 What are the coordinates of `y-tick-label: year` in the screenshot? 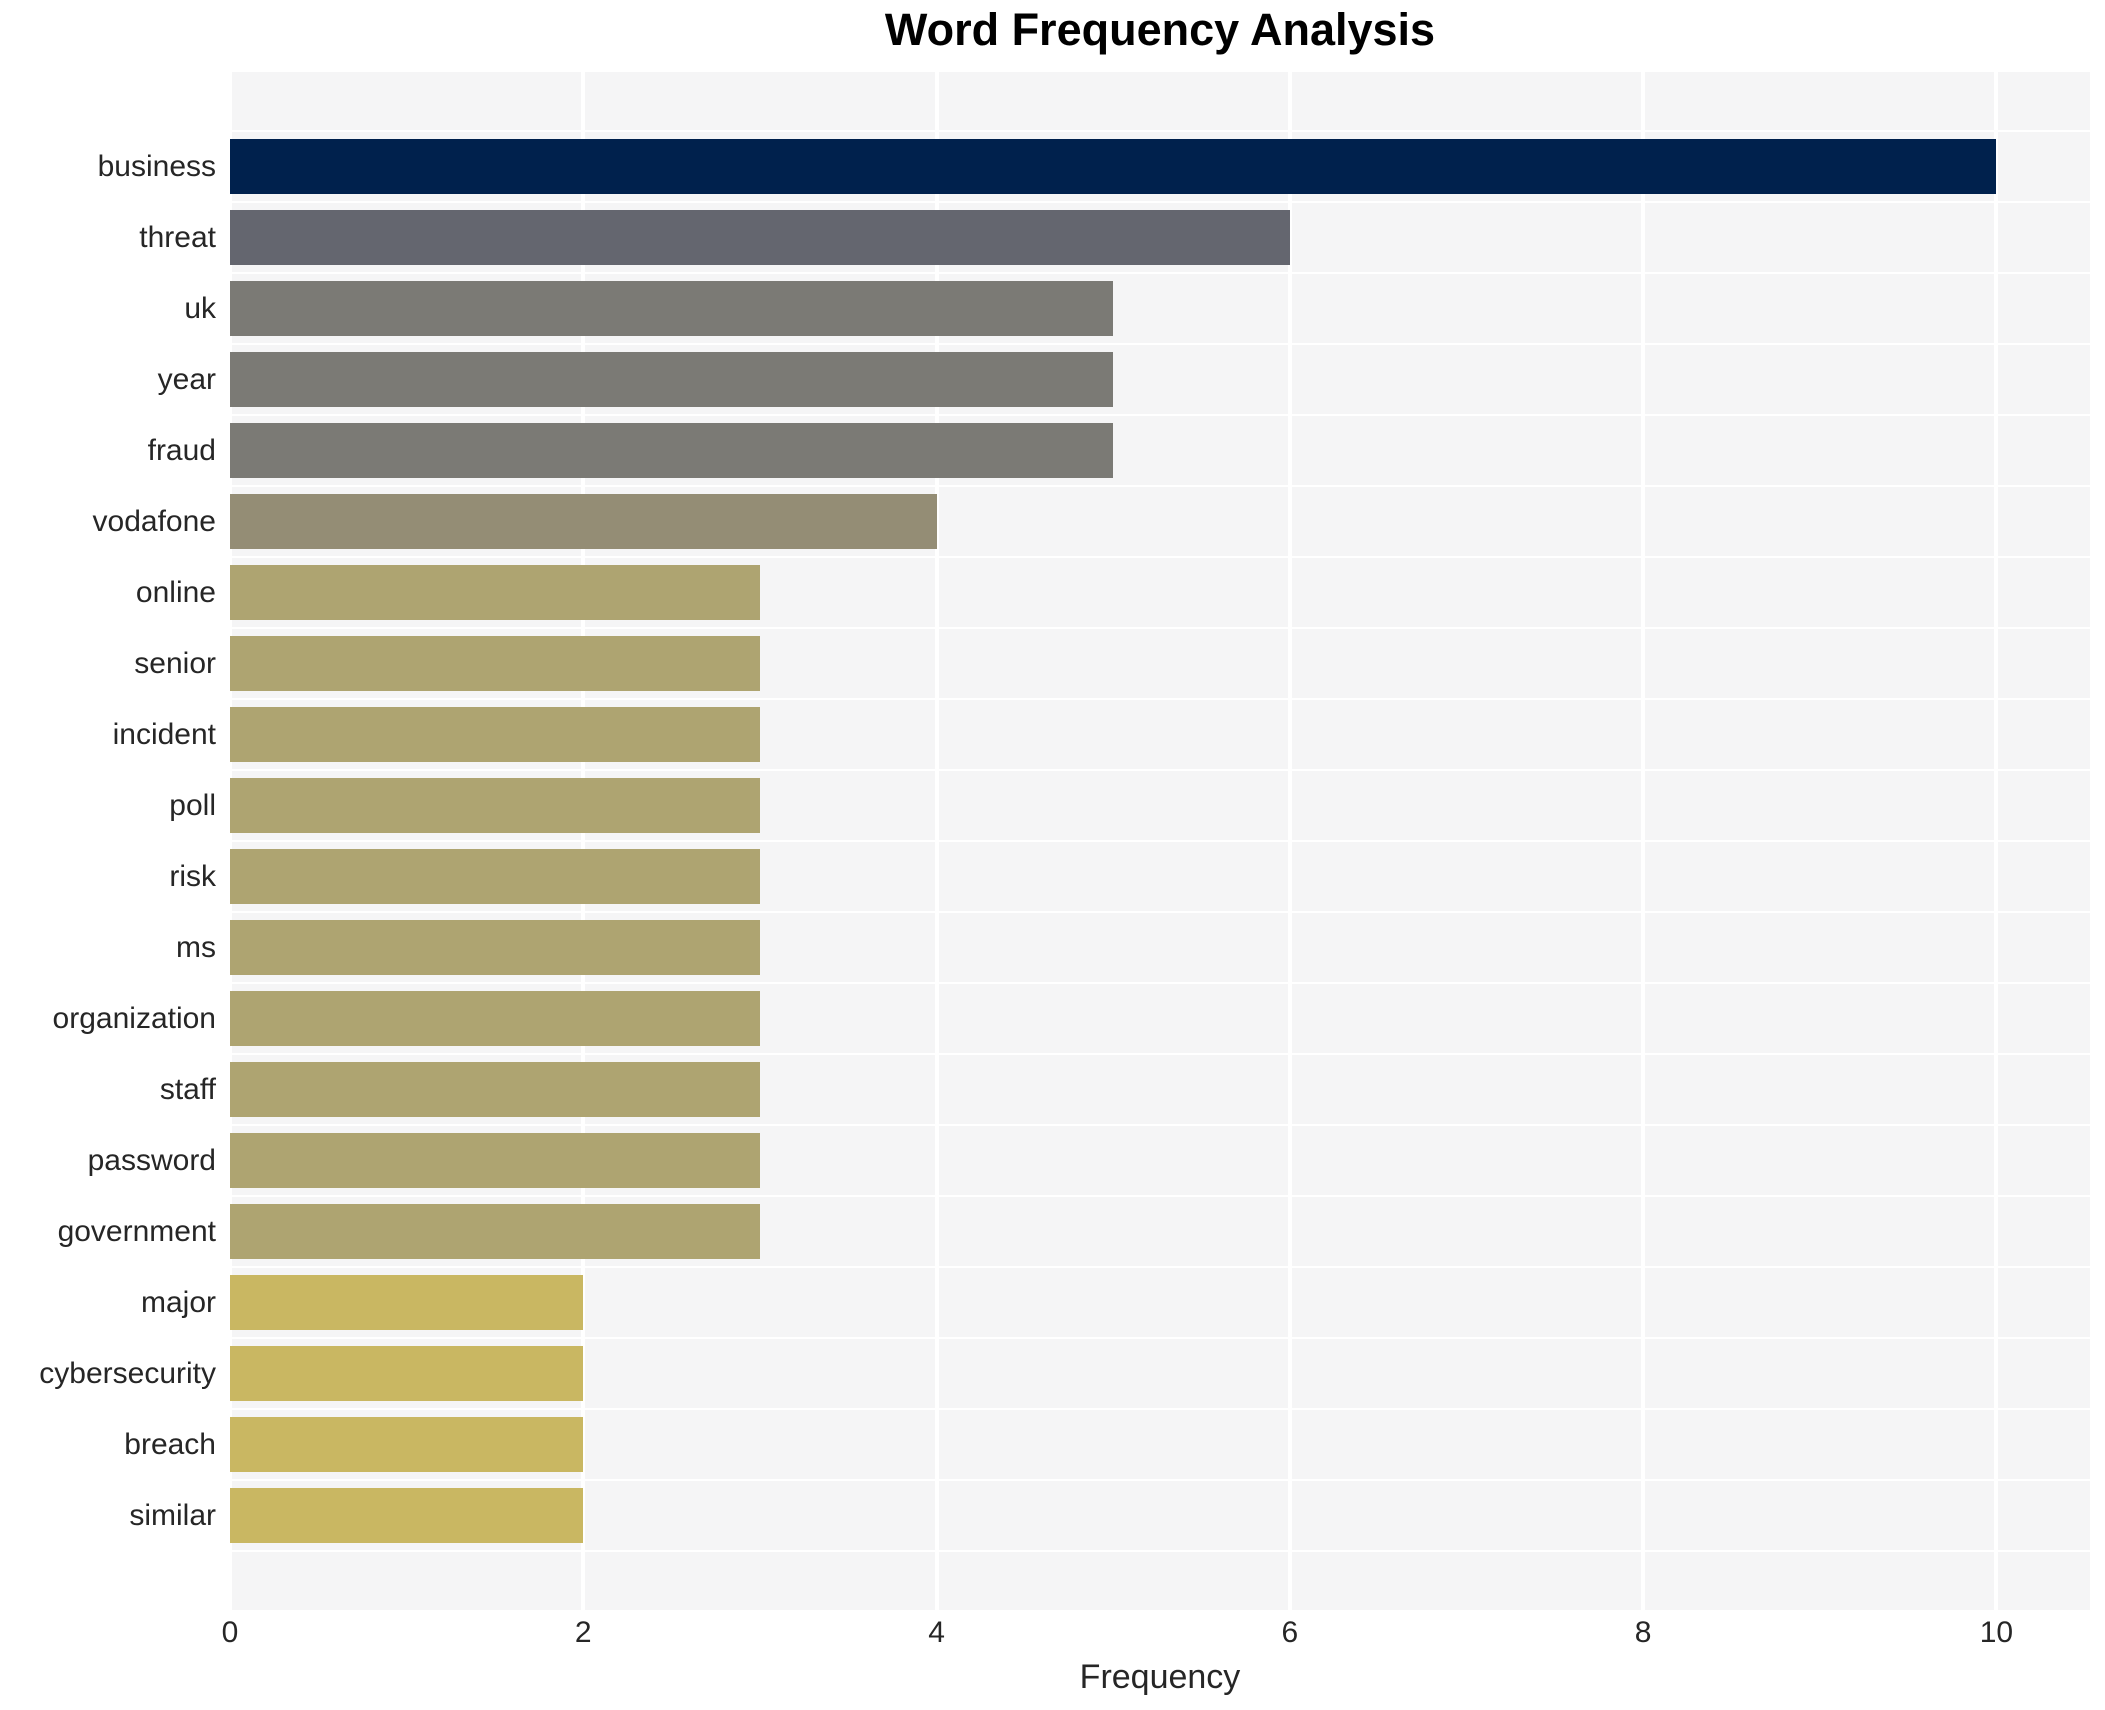 It's located at (186, 379).